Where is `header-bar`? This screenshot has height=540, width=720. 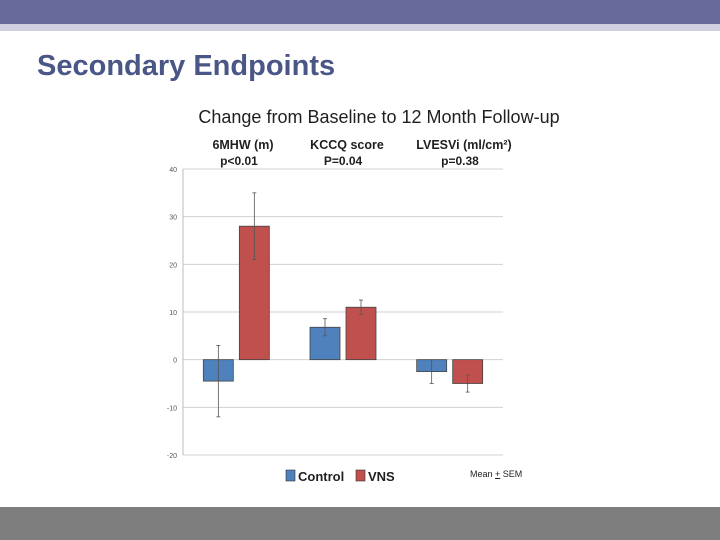 header-bar is located at coordinates (360, 12).